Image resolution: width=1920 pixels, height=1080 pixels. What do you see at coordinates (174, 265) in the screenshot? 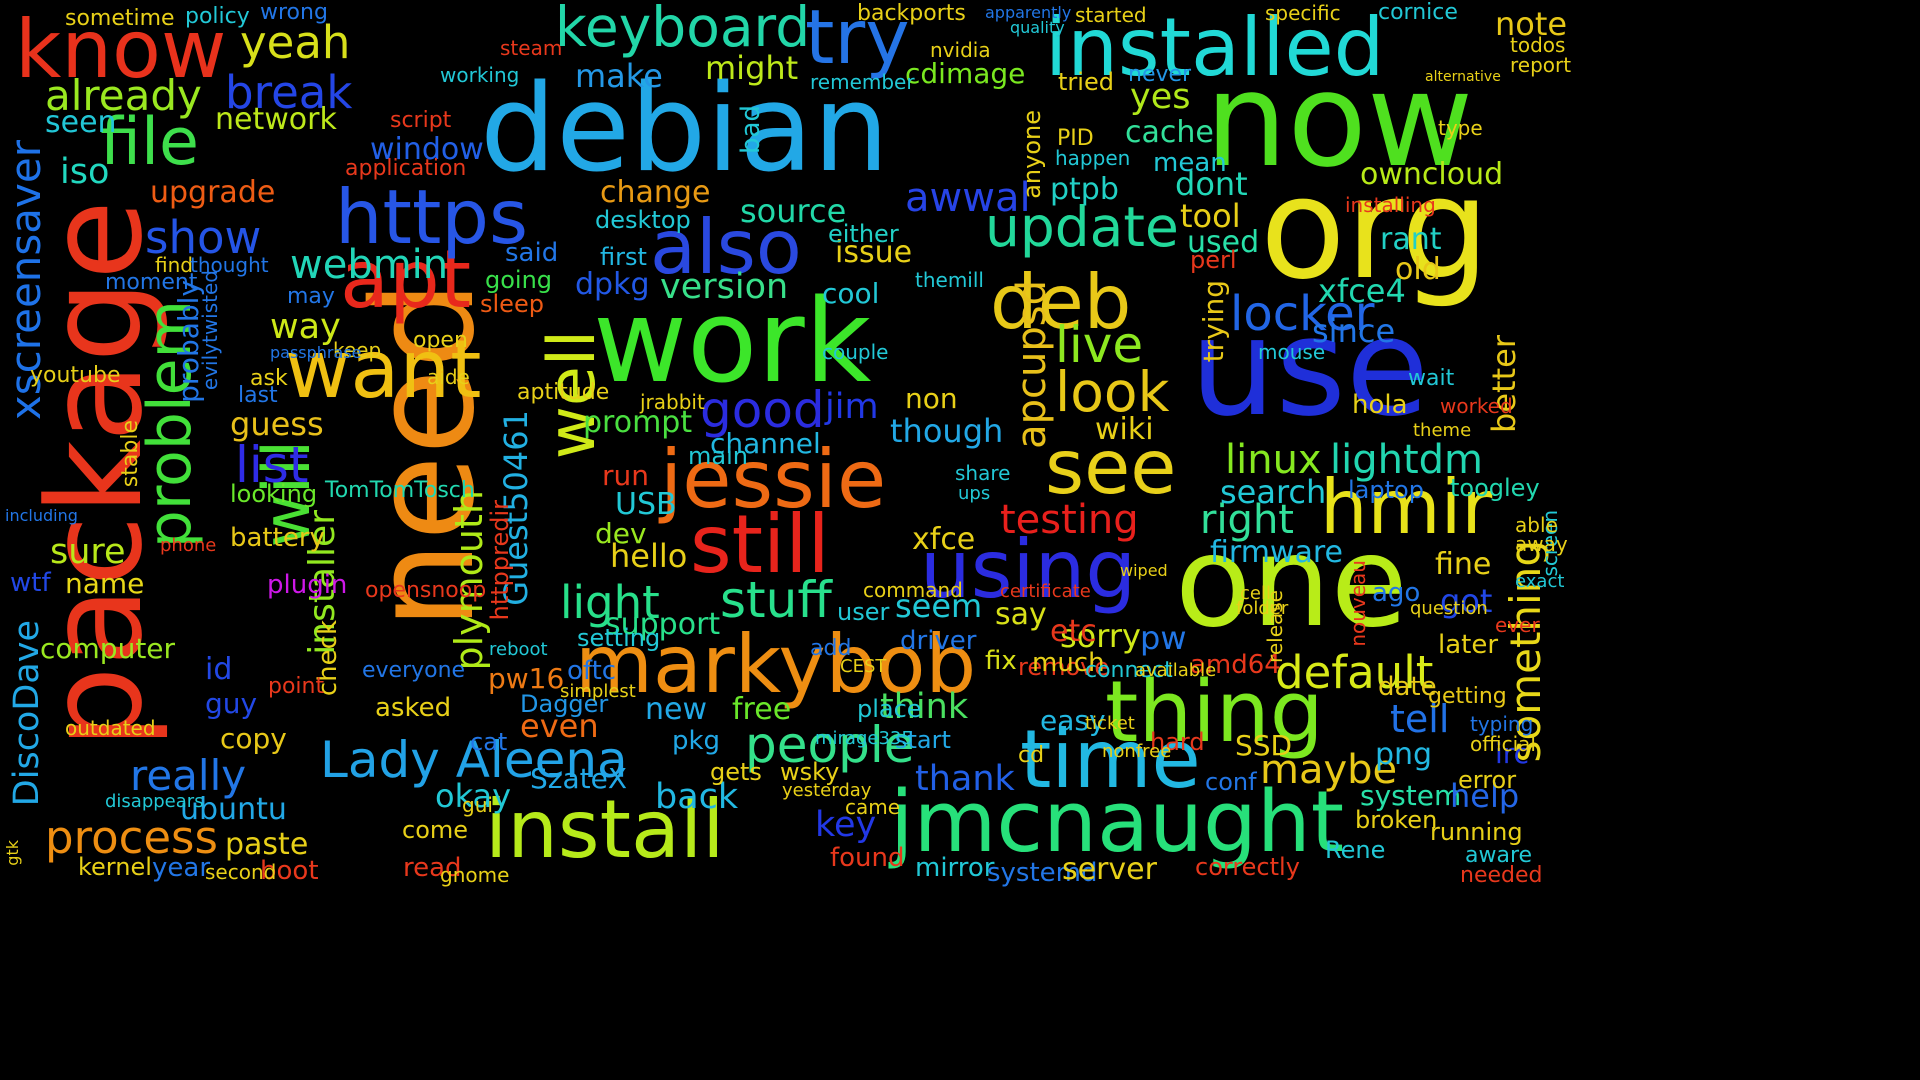
I see `word-find: find` at bounding box center [174, 265].